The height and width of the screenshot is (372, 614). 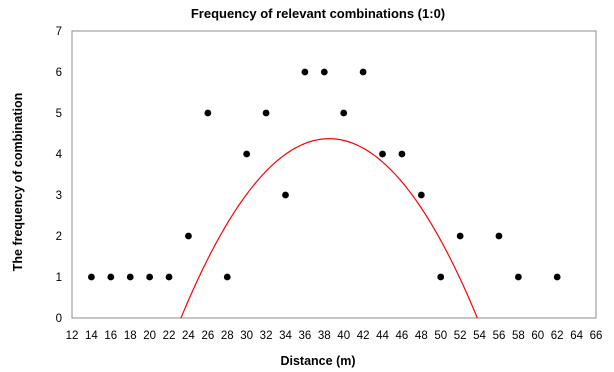 I want to click on x-tick-label: 16, so click(x=110, y=336).